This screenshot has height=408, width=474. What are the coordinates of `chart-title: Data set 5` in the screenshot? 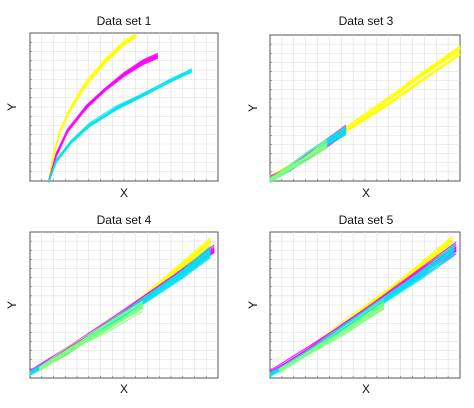 It's located at (366, 220).